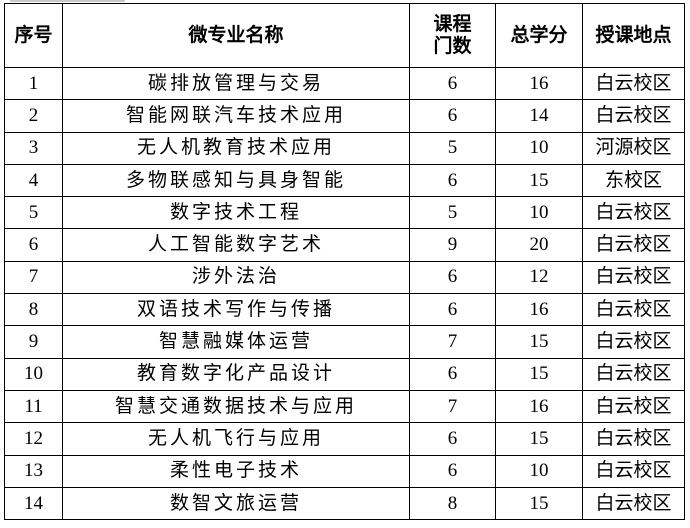 The height and width of the screenshot is (528, 690). What do you see at coordinates (236, 503) in the screenshot?
I see `cell-name: 数智文旅运营` at bounding box center [236, 503].